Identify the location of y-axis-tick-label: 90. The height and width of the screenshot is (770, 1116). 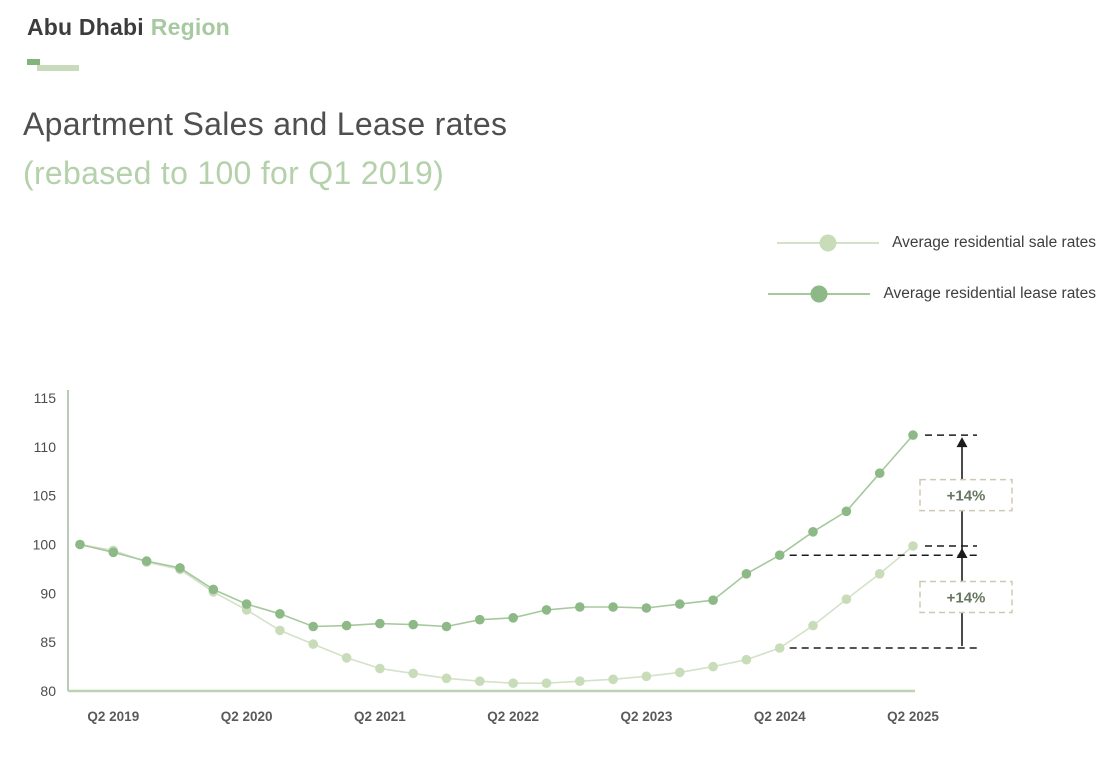
(48, 593).